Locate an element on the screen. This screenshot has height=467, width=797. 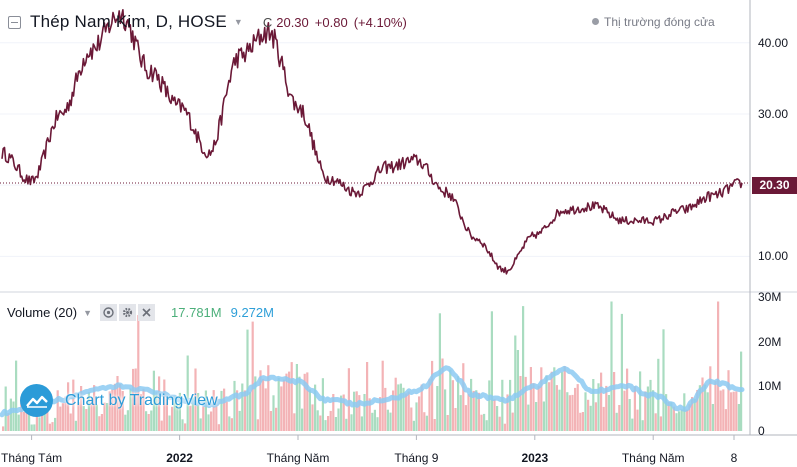
volume-tick-label: 0 is located at coordinates (761, 431).